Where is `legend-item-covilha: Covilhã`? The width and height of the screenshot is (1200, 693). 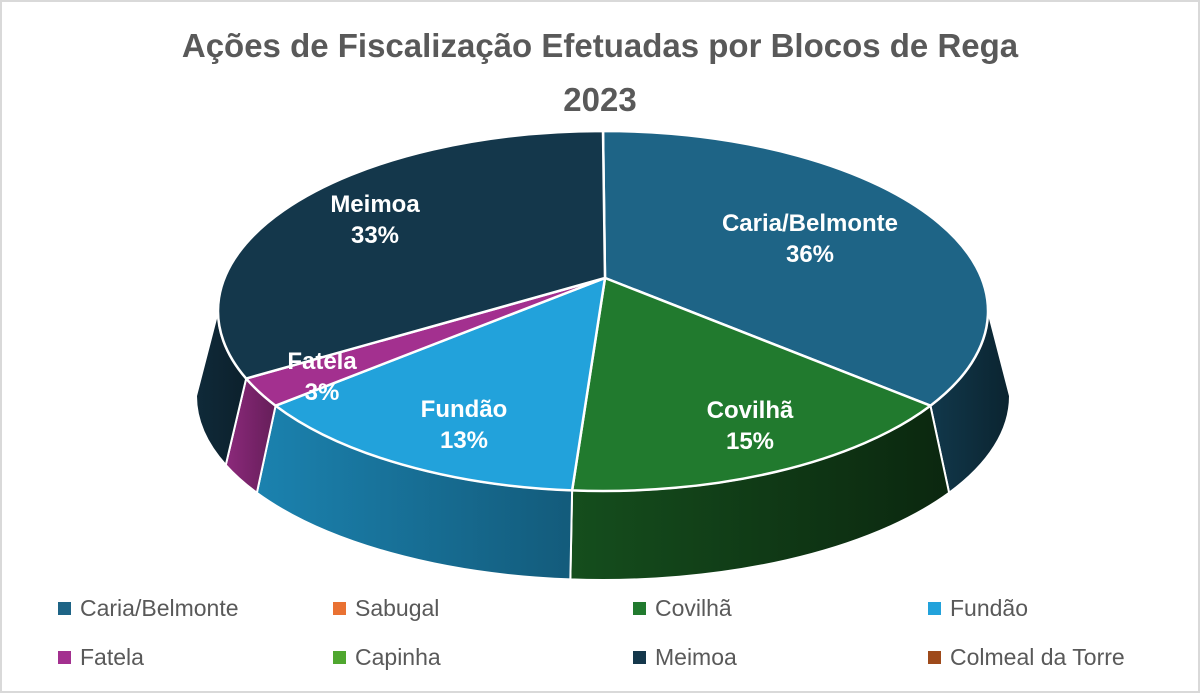
legend-item-covilha: Covilhã is located at coordinates (682, 608).